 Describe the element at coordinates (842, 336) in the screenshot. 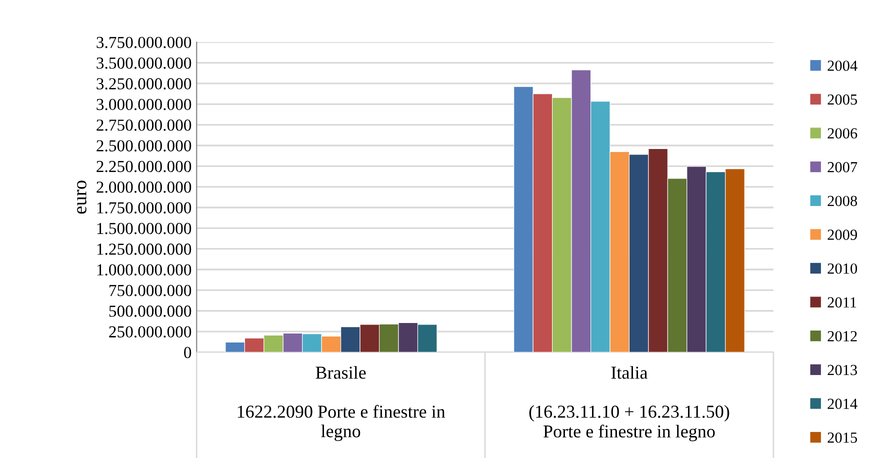

I see `legend-label: 2012` at that location.